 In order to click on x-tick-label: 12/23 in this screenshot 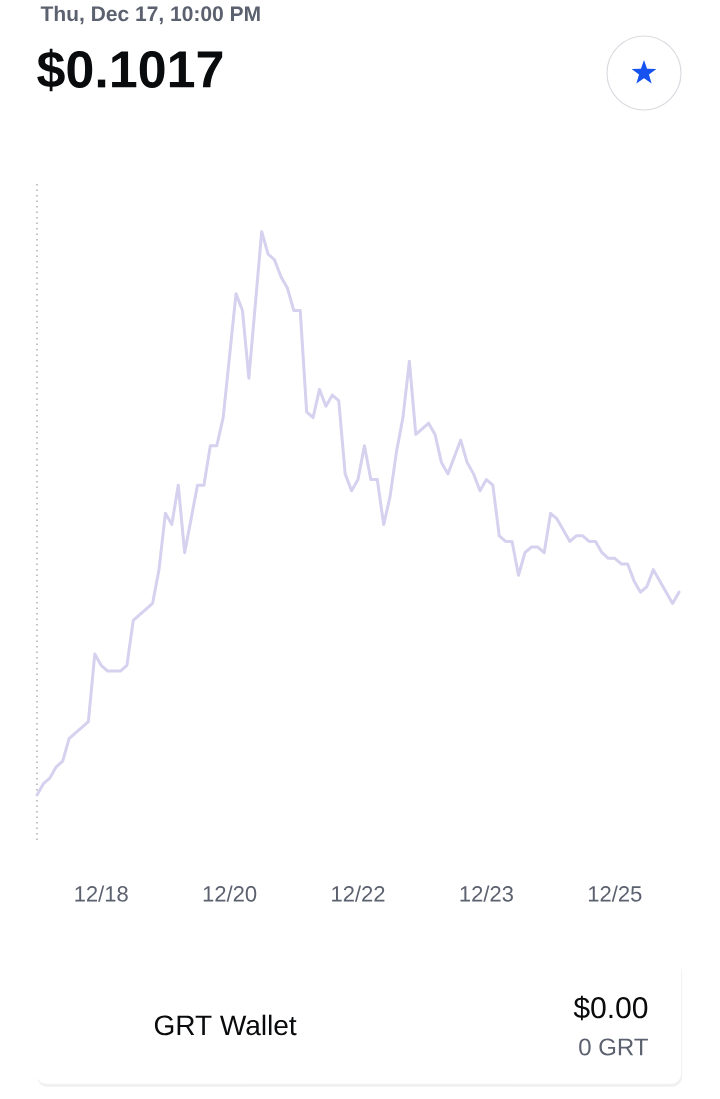, I will do `click(486, 893)`.